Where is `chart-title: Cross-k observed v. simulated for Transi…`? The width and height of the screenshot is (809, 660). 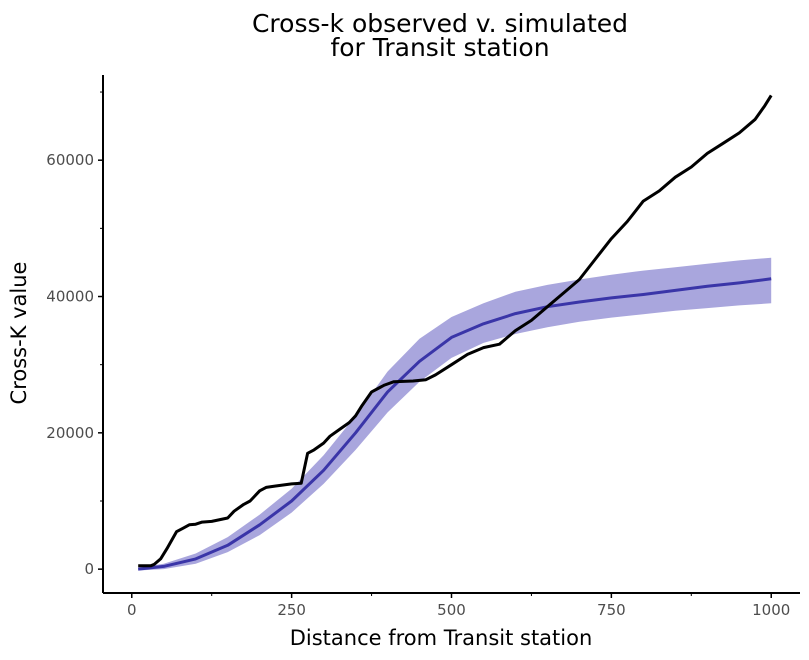 chart-title: Cross-k observed v. simulated for Transi… is located at coordinates (440, 35).